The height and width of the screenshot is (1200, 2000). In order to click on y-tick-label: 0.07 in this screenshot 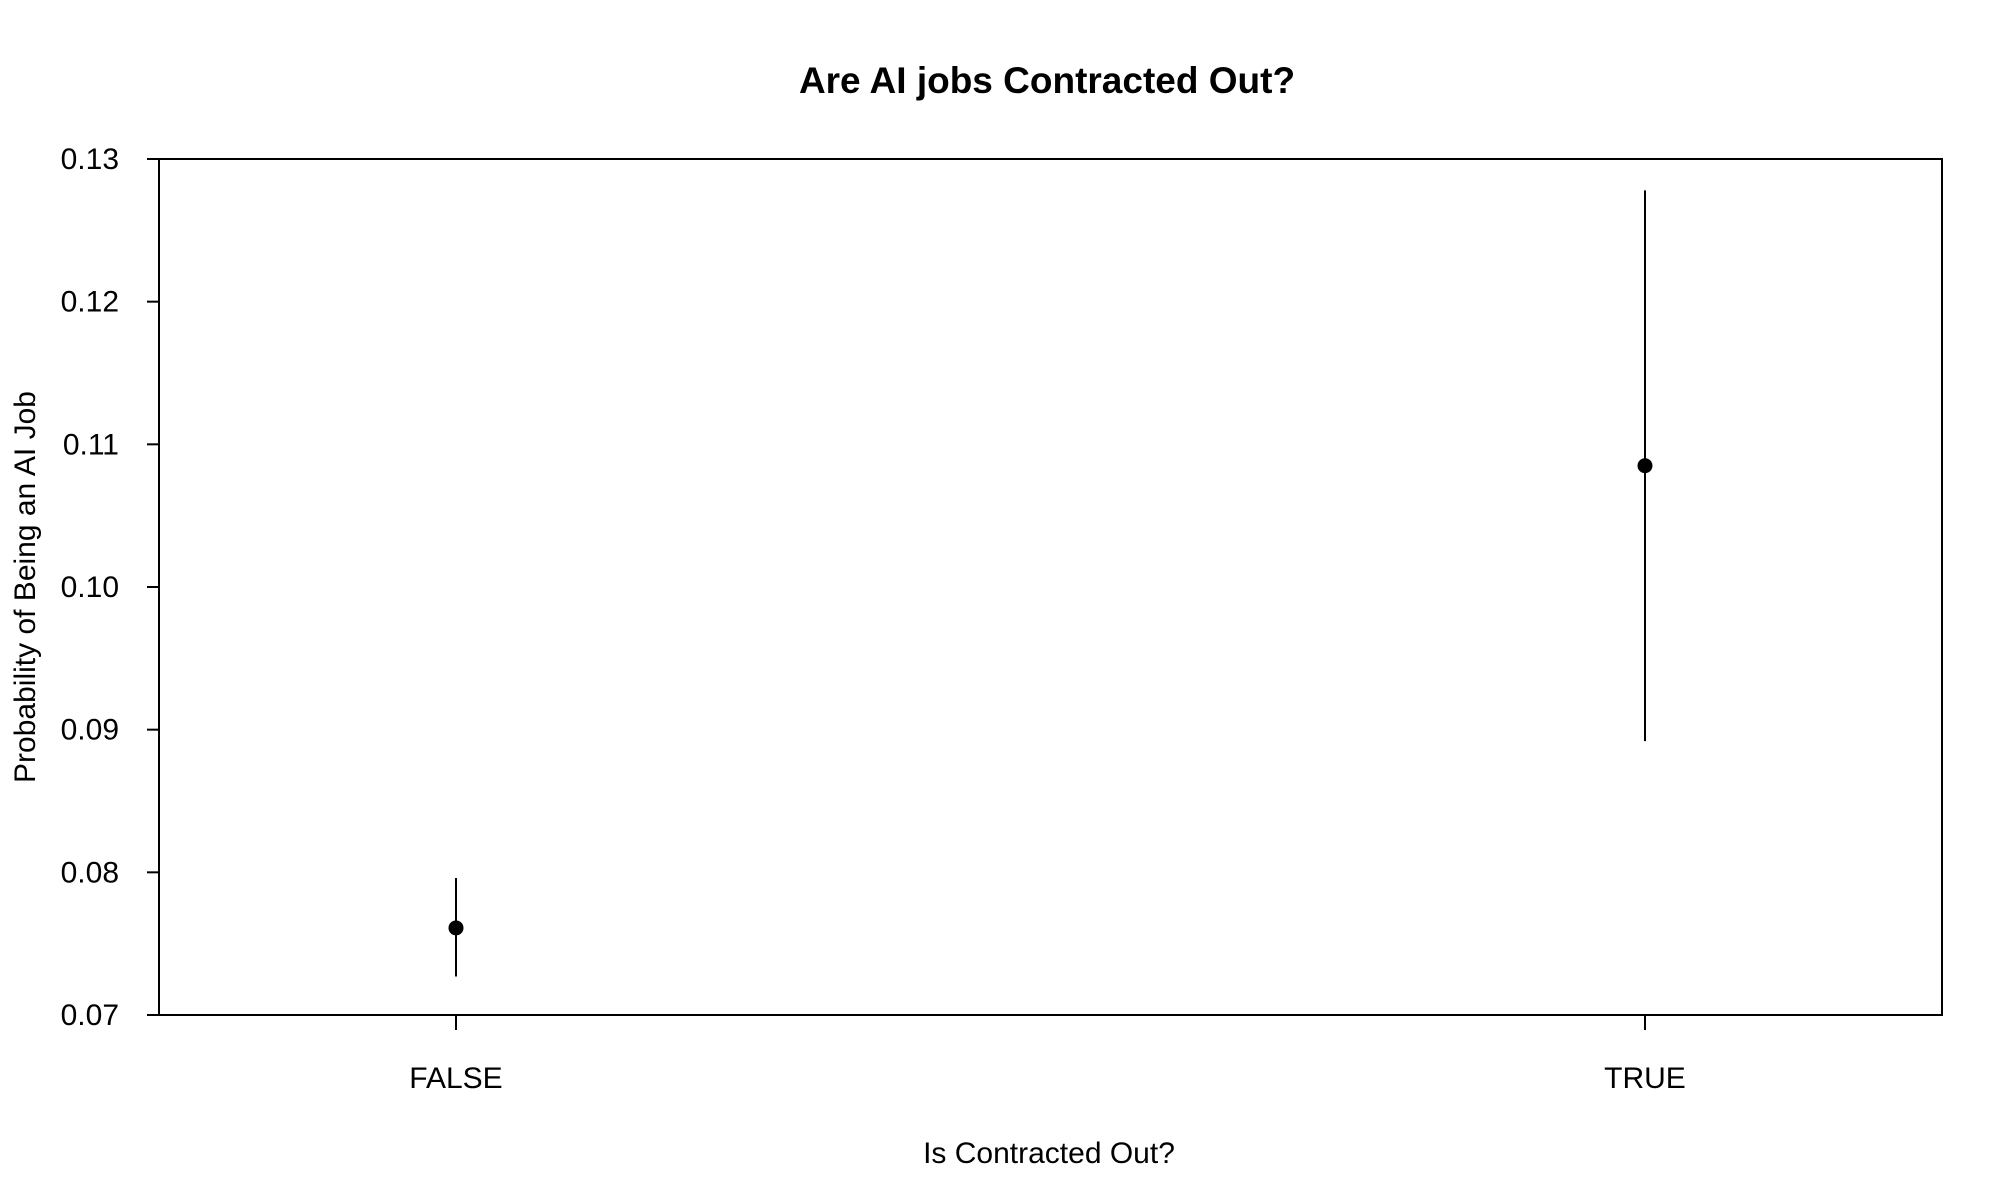, I will do `click(90, 1015)`.